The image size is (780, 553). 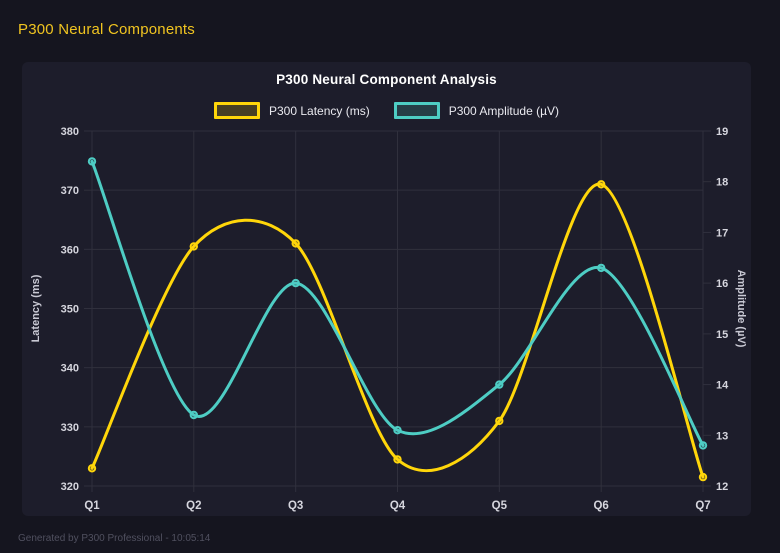 What do you see at coordinates (70, 132) in the screenshot?
I see `svg-text: 380` at bounding box center [70, 132].